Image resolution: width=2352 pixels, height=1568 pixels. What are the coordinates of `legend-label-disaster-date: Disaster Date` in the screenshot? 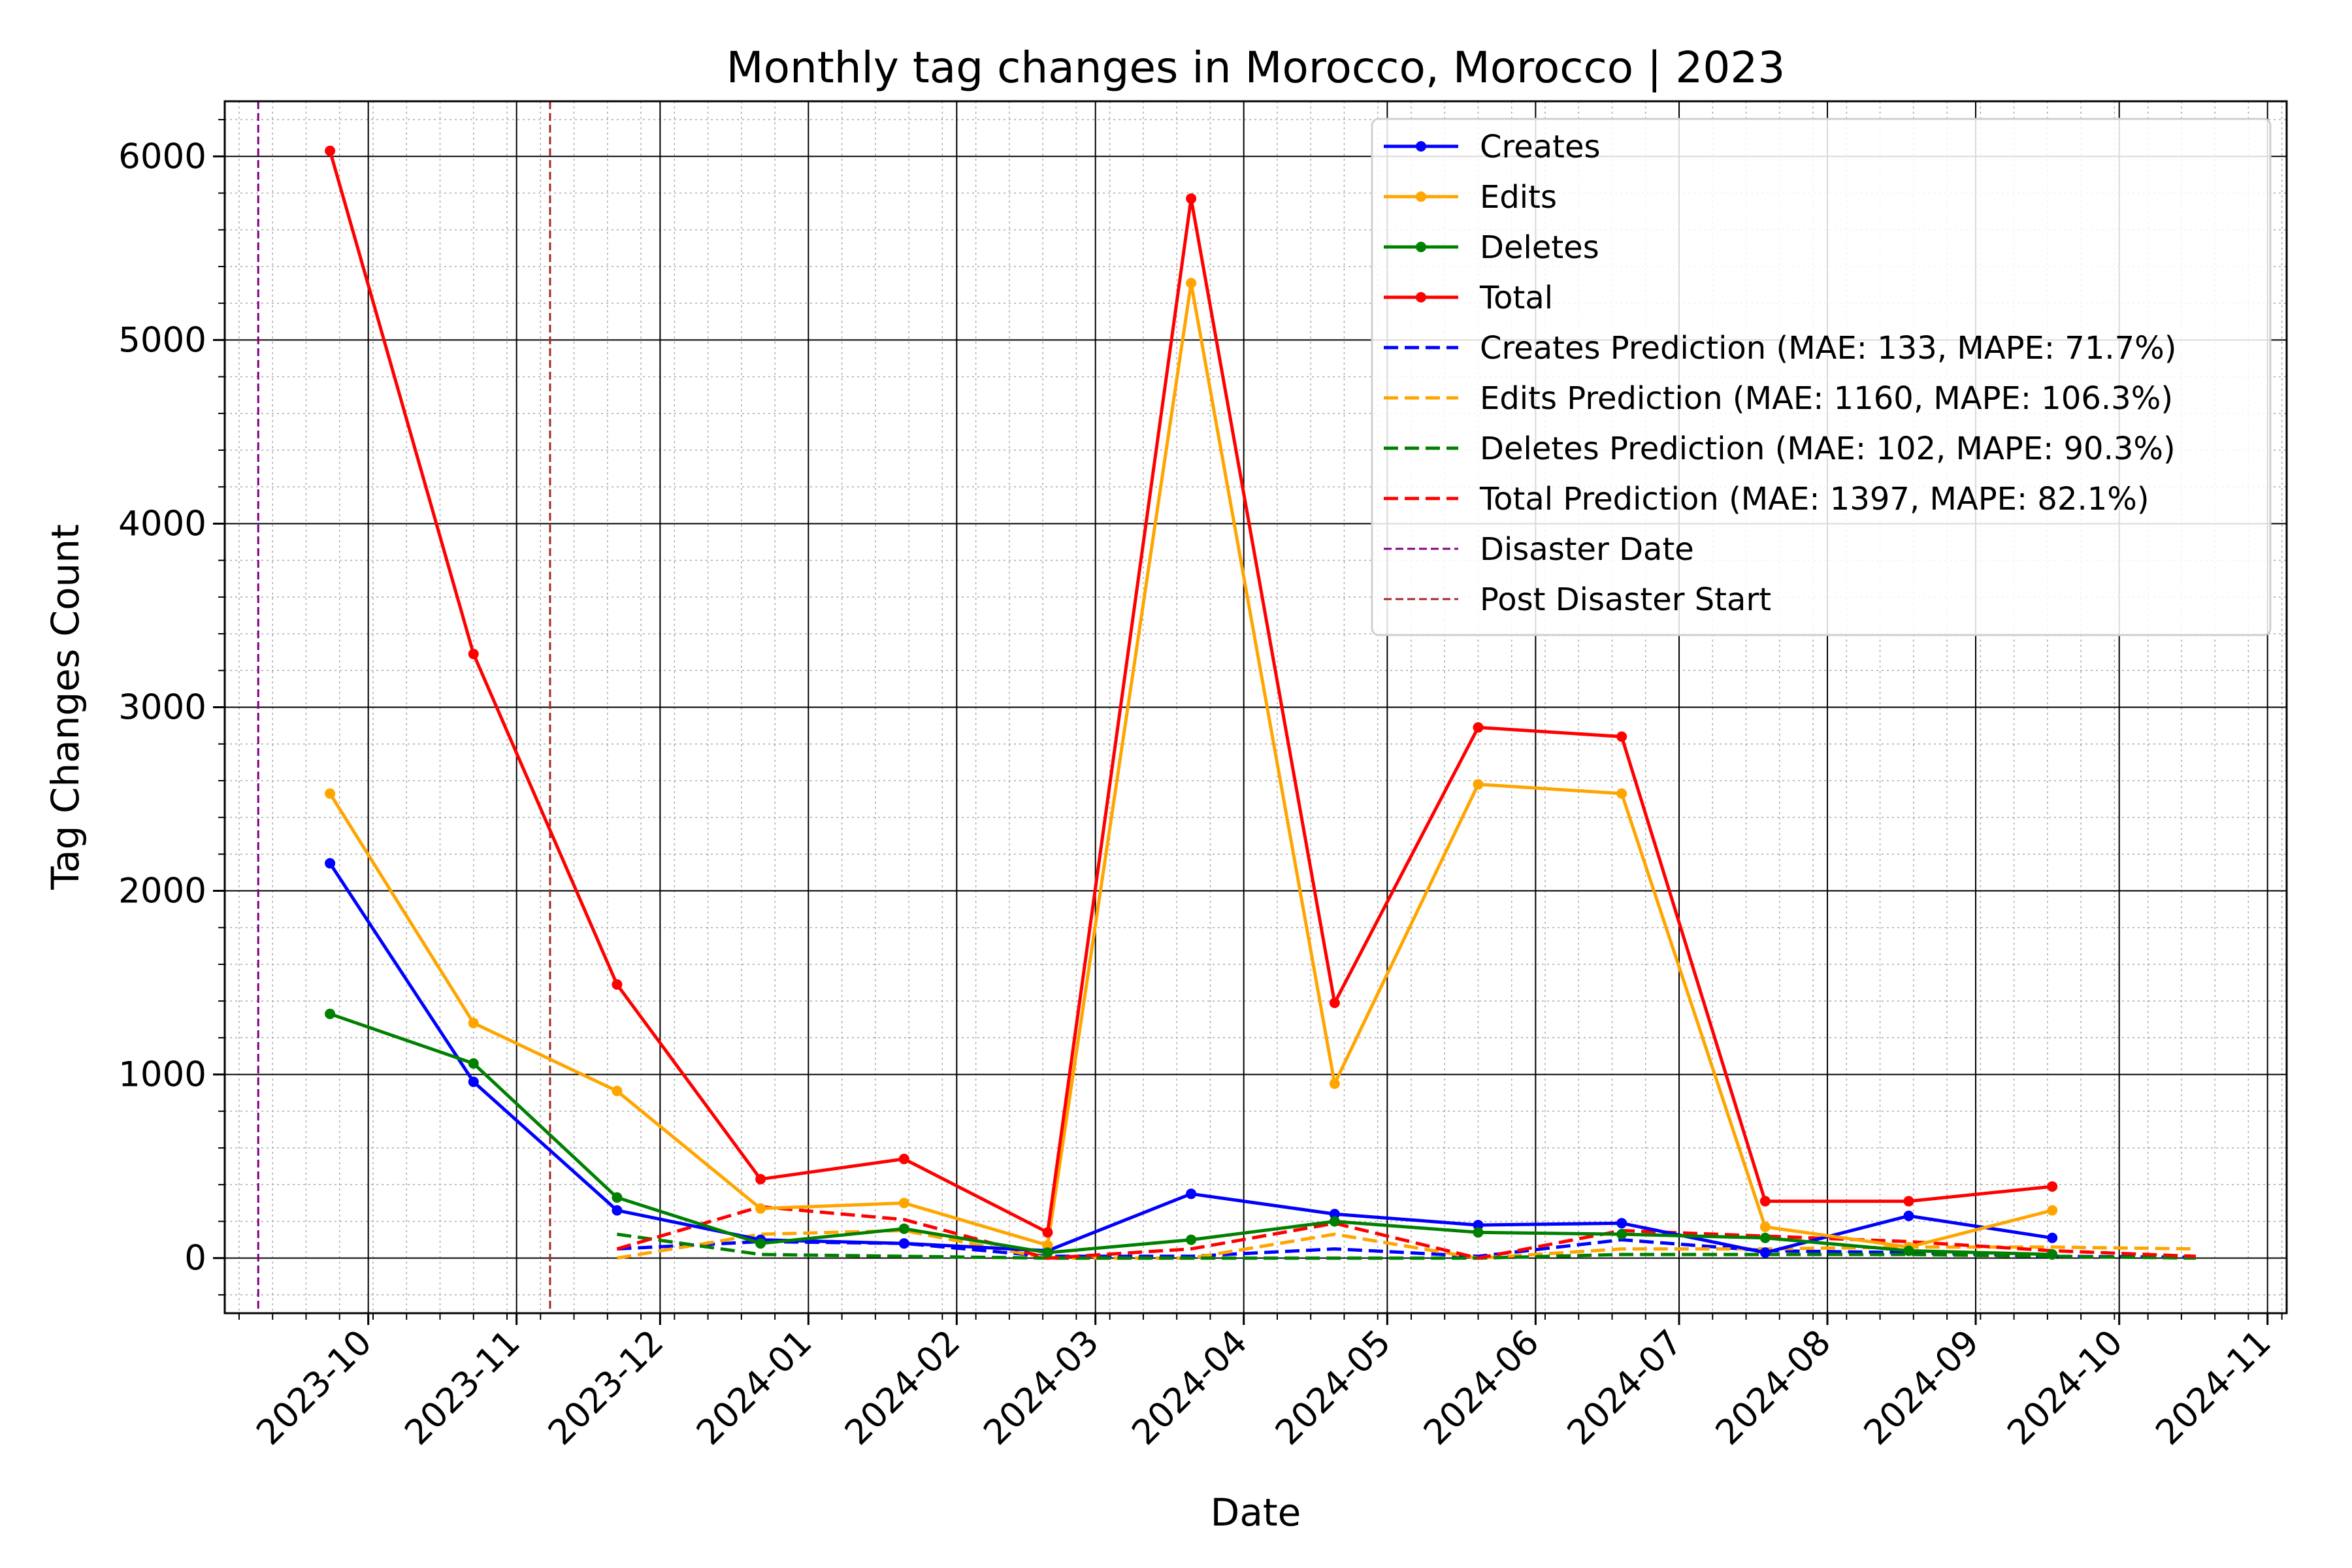 It's located at (1587, 549).